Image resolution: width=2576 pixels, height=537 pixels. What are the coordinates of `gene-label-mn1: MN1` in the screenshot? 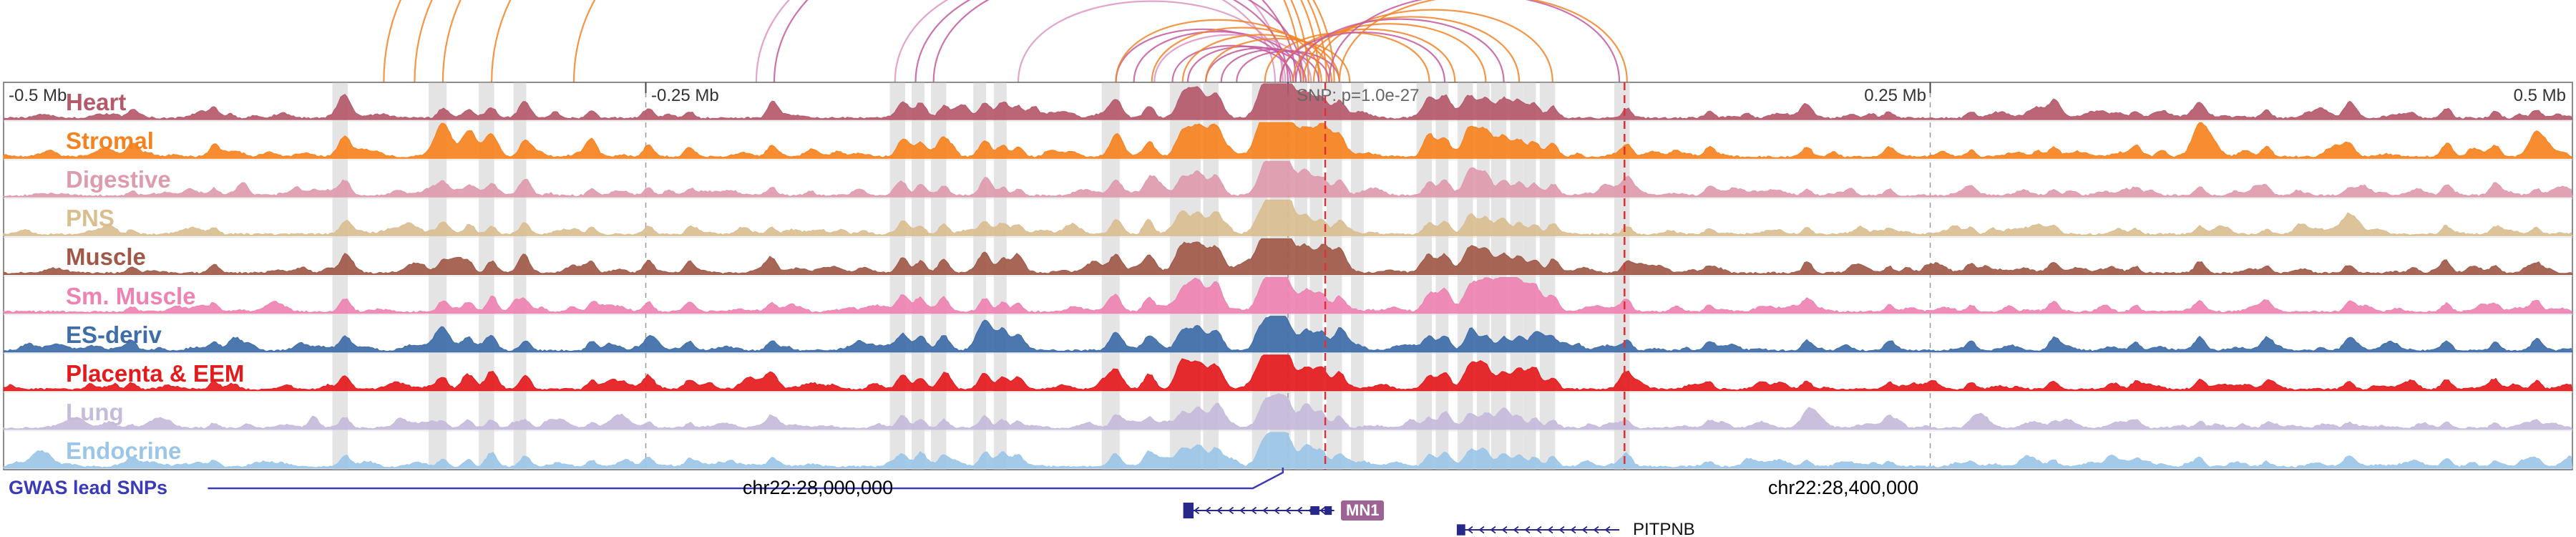 It's located at (1363, 510).